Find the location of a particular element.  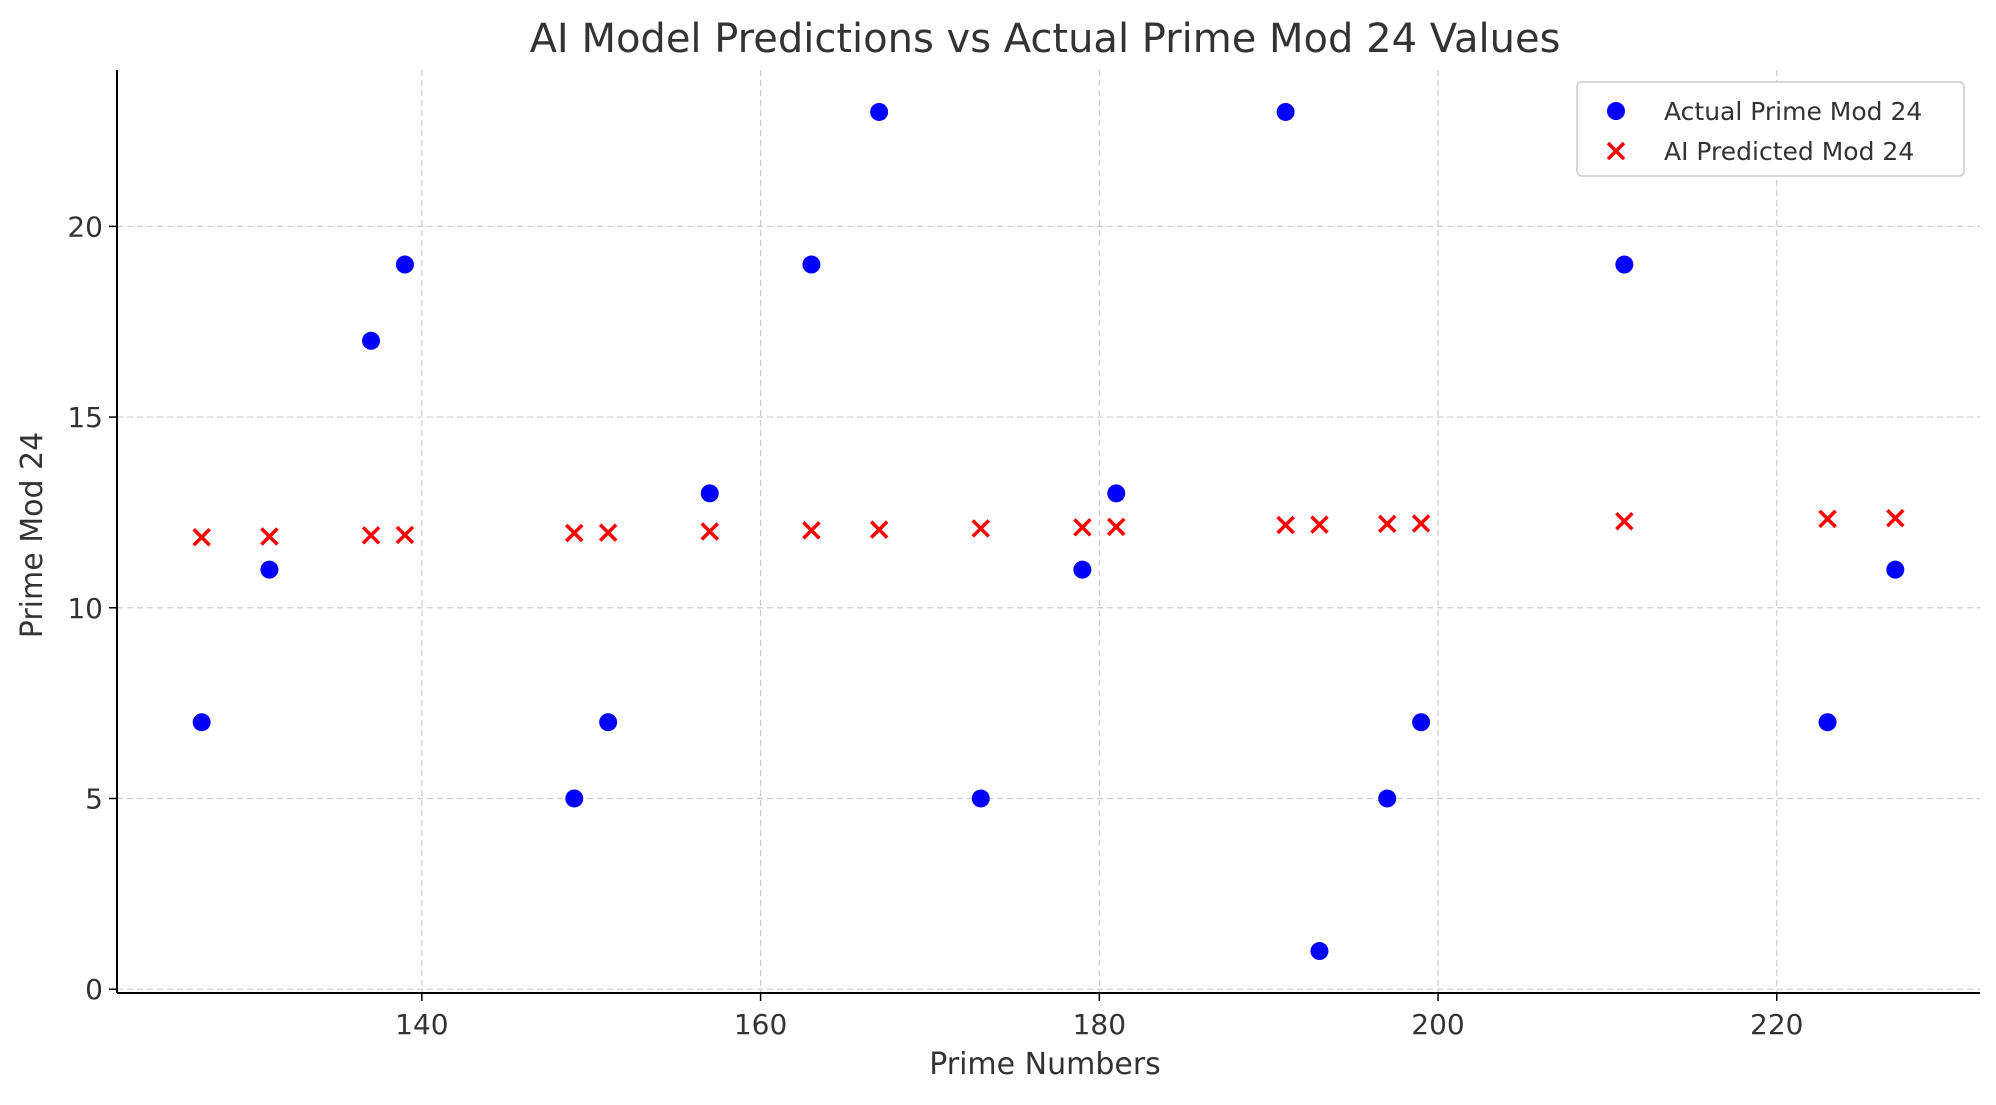

x-axis-label: Prime Numbers is located at coordinates (1045, 1064).